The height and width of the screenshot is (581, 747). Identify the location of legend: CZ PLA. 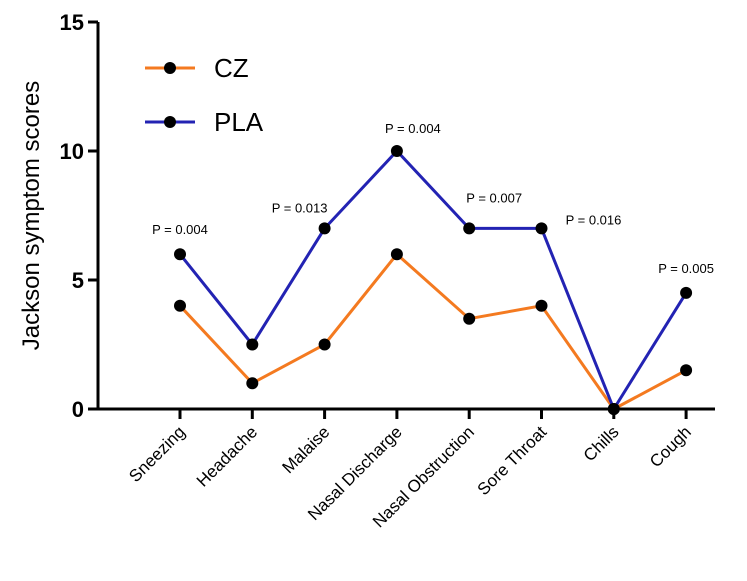
(204, 95).